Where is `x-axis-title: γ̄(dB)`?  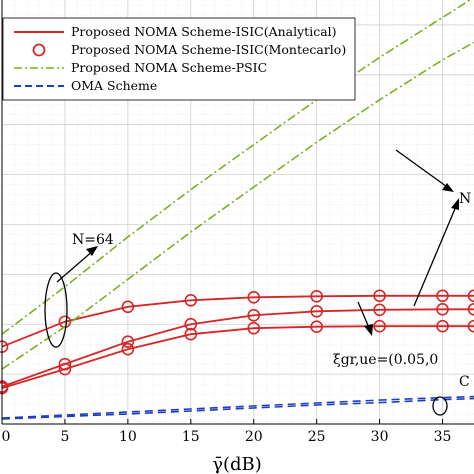 x-axis-title: γ̄(dB) is located at coordinates (237, 464).